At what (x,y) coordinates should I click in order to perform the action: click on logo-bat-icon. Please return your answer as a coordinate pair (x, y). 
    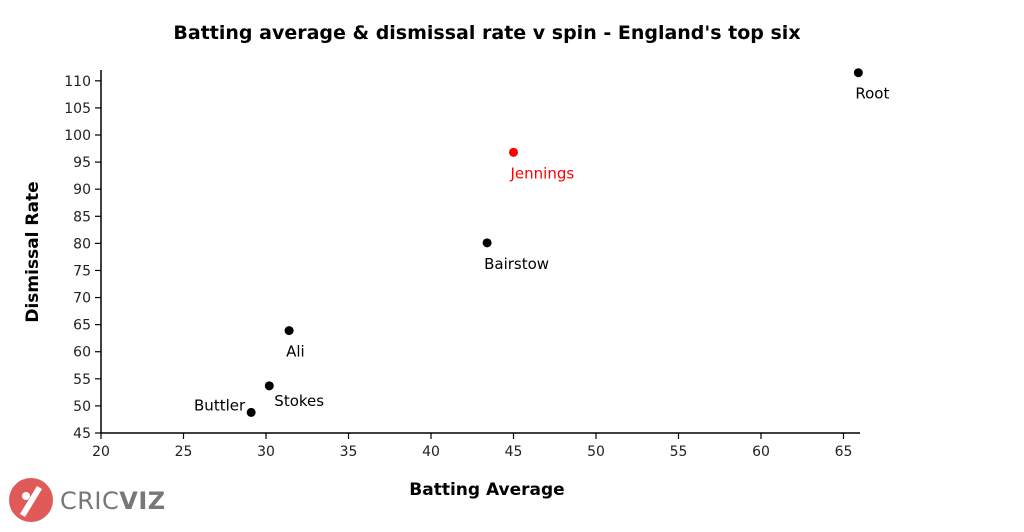
    Looking at the image, I should click on (31, 501).